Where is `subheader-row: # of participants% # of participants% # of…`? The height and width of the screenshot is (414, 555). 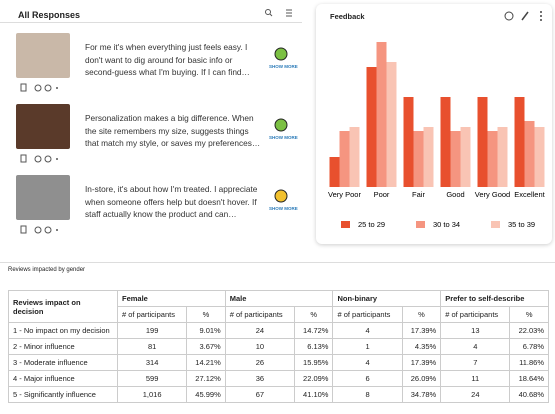 subheader-row: # of participants% # of participants% # of… is located at coordinates (279, 314).